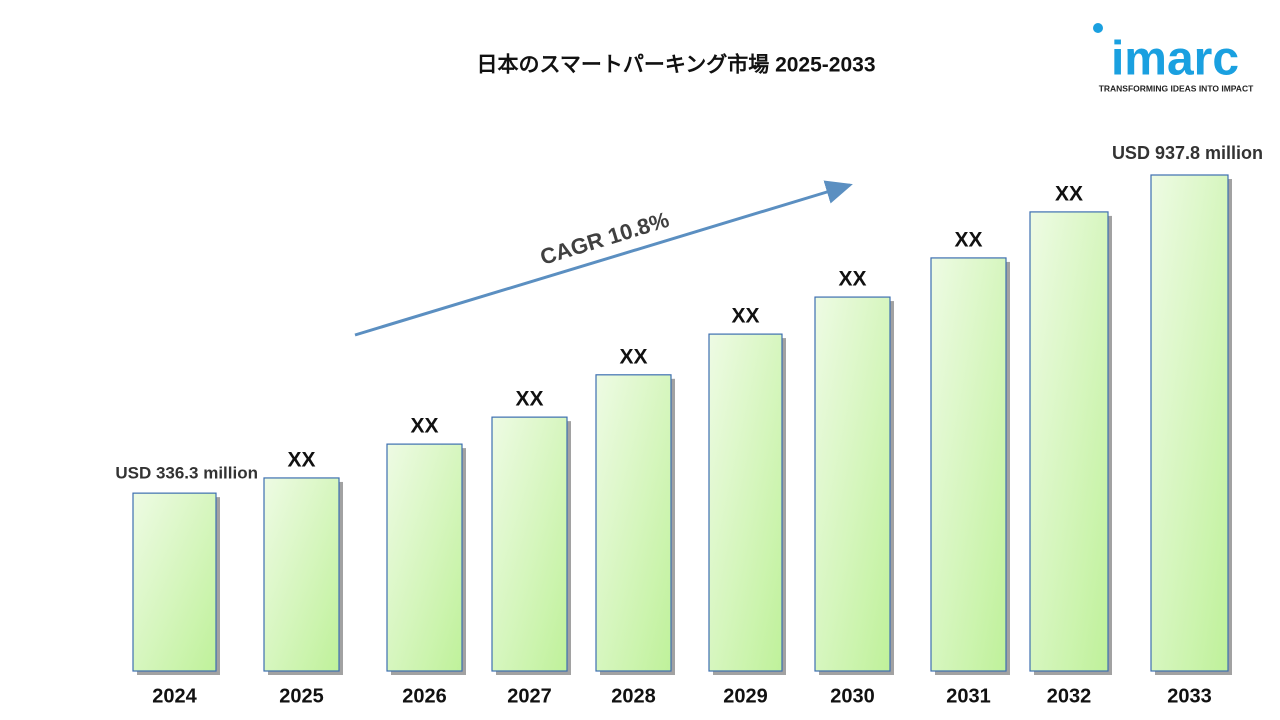 This screenshot has width=1280, height=720. I want to click on x-tick-label: 2028, so click(633, 696).